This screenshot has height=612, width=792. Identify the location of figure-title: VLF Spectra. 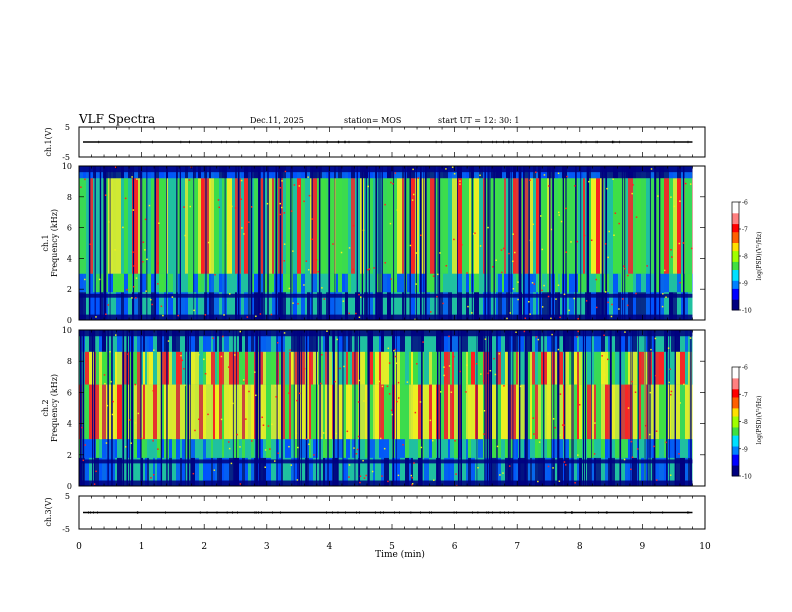
(116, 119).